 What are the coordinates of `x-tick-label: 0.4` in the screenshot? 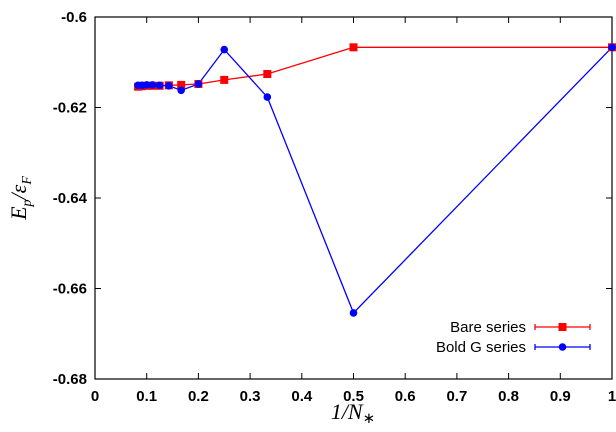 It's located at (302, 396).